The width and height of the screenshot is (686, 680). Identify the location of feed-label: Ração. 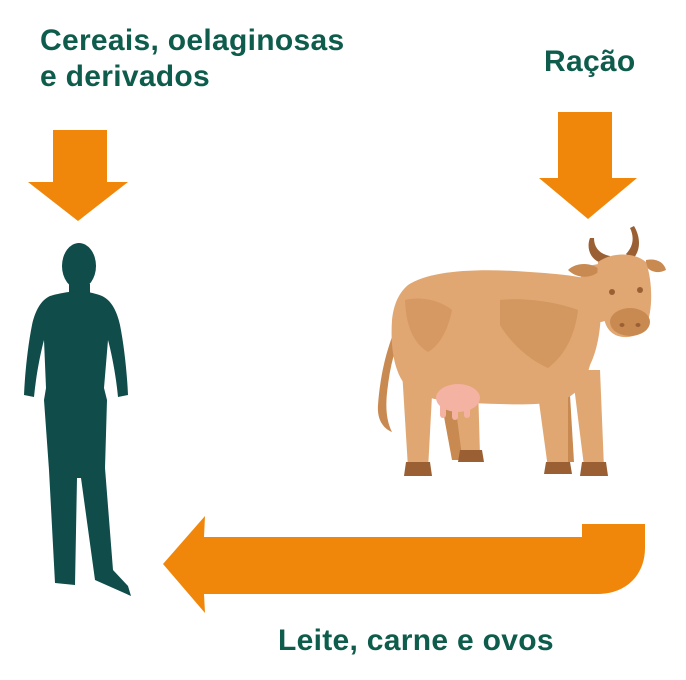
(590, 61).